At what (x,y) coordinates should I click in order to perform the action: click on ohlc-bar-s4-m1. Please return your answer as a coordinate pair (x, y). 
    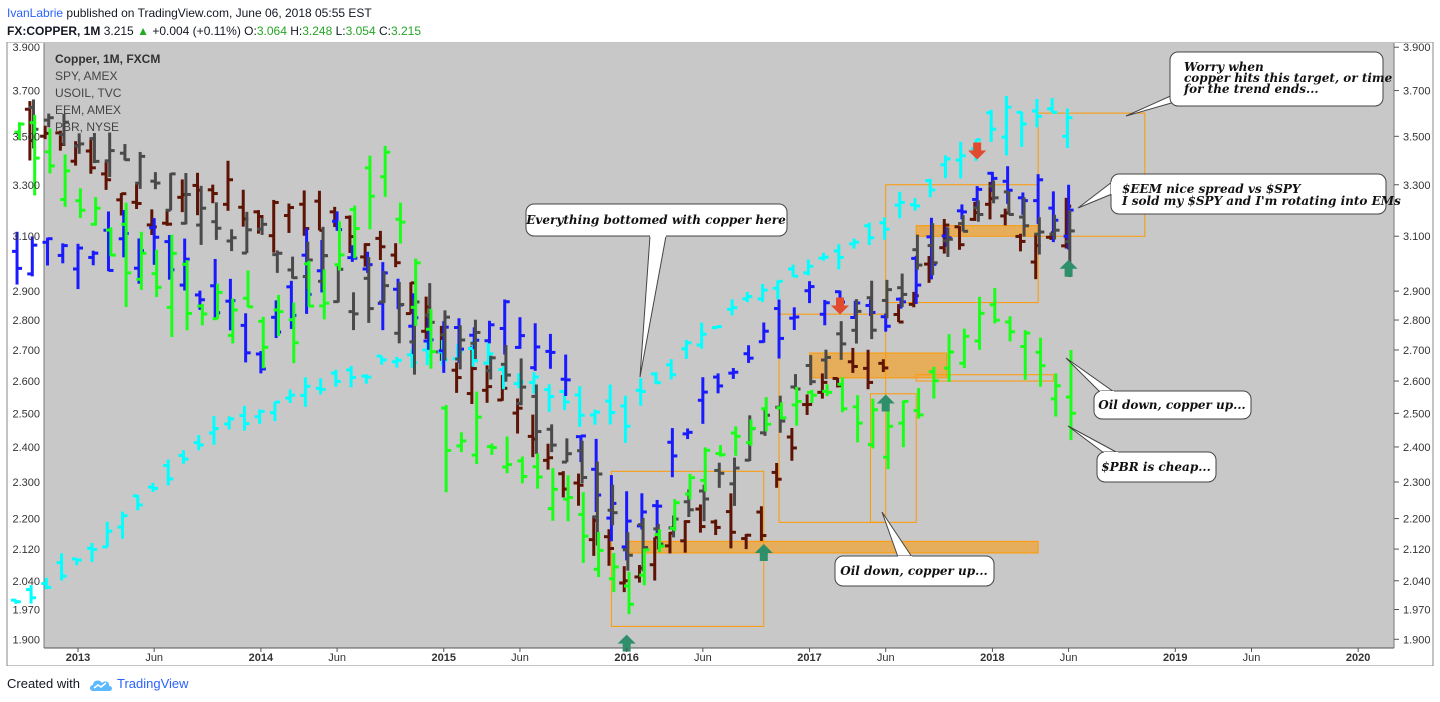
    Looking at the image, I should click on (95, 211).